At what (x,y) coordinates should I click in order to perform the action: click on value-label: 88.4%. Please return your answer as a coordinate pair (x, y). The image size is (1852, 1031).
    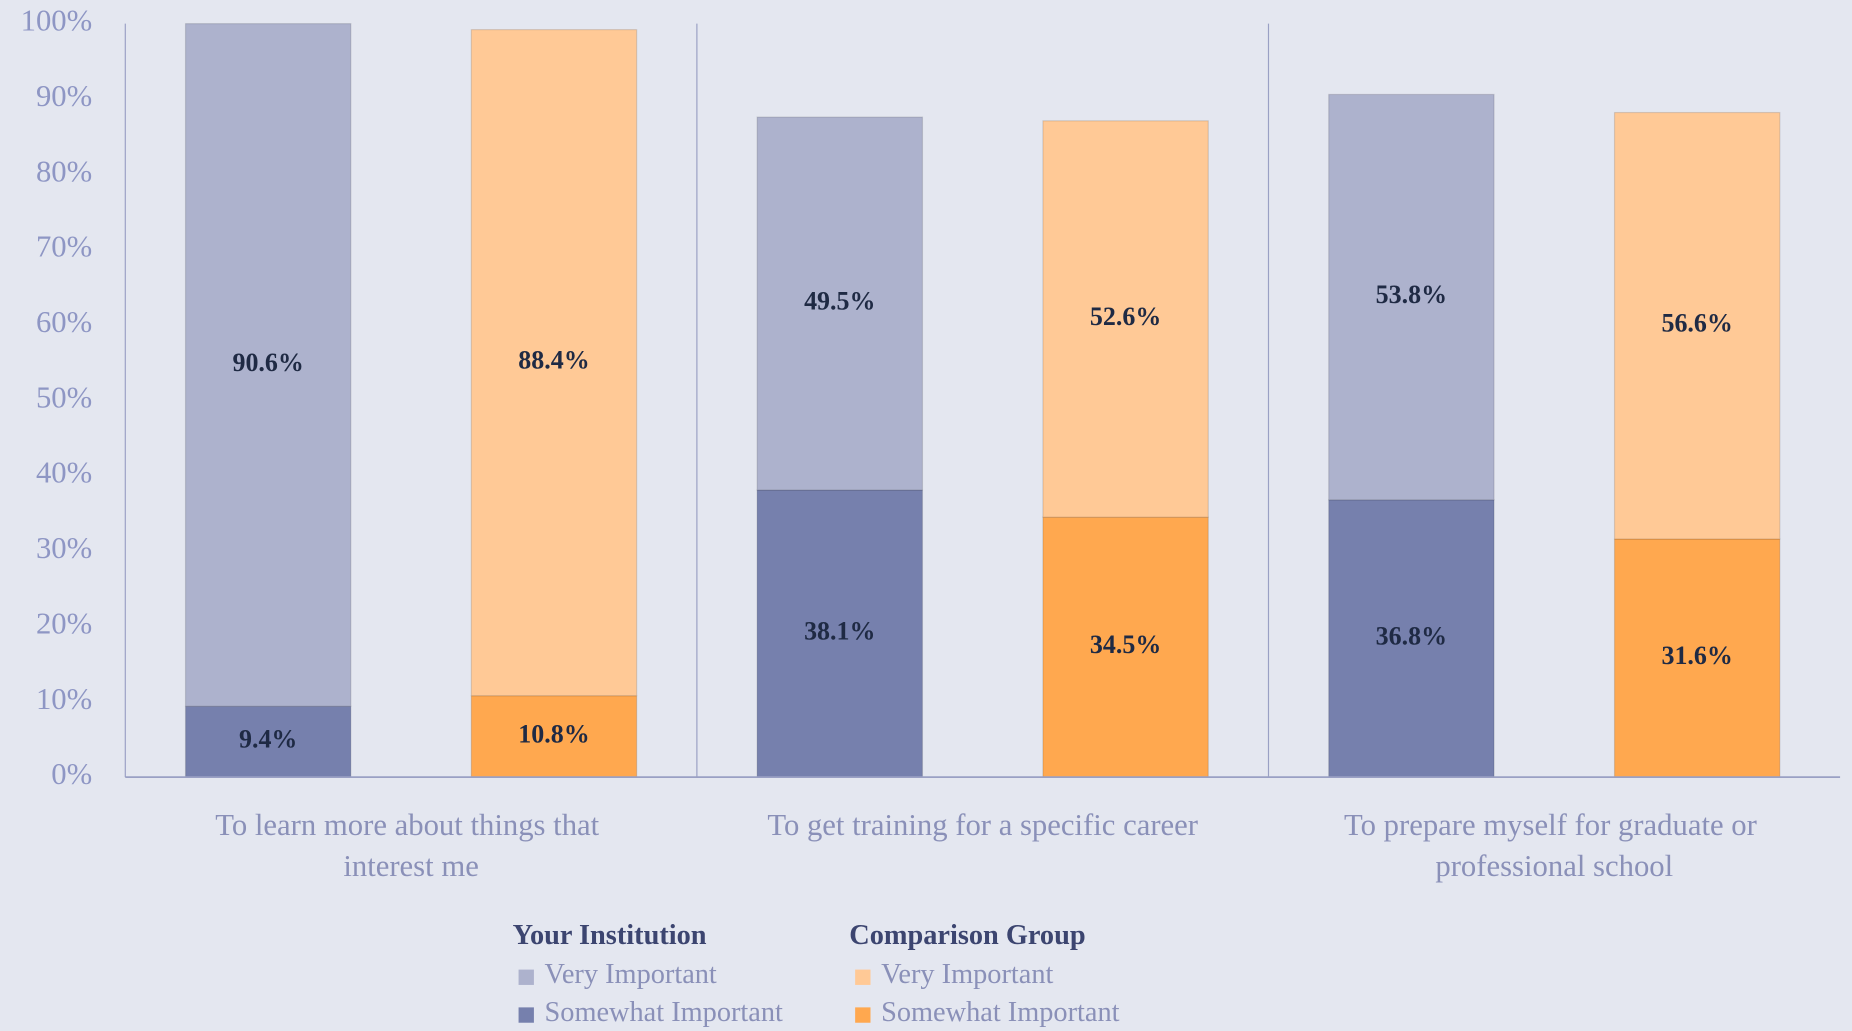
    Looking at the image, I should click on (553, 360).